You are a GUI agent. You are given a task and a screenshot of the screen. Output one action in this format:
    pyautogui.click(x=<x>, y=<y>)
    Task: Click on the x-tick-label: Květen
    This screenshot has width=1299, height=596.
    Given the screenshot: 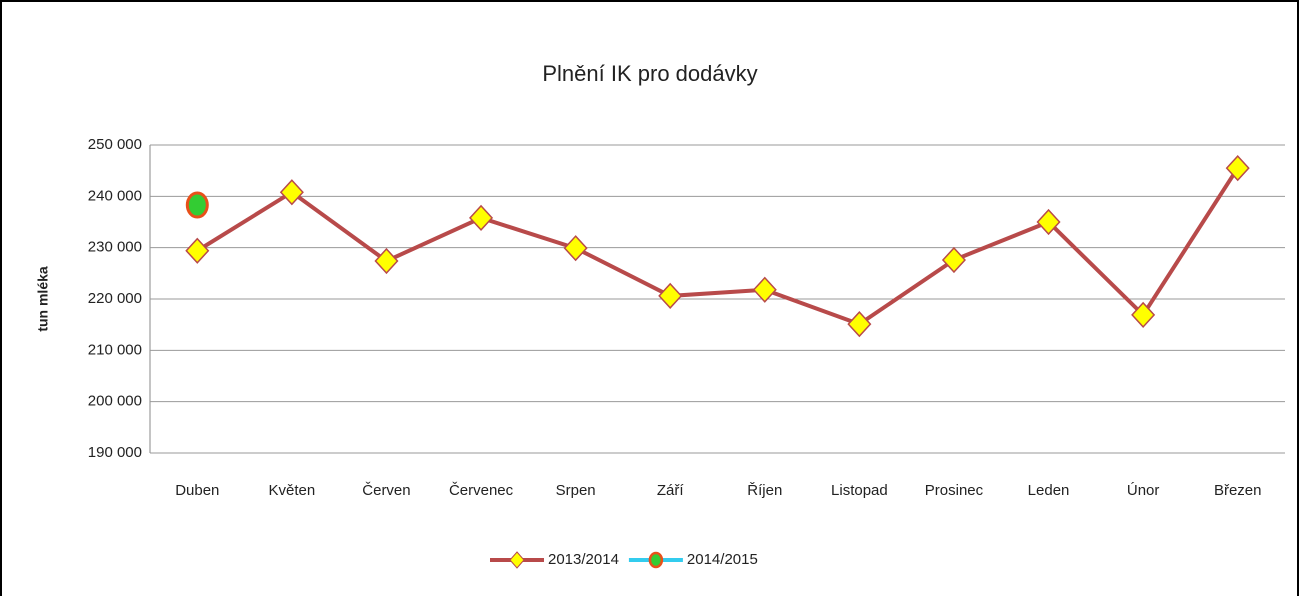 What is the action you would take?
    pyautogui.click(x=292, y=490)
    